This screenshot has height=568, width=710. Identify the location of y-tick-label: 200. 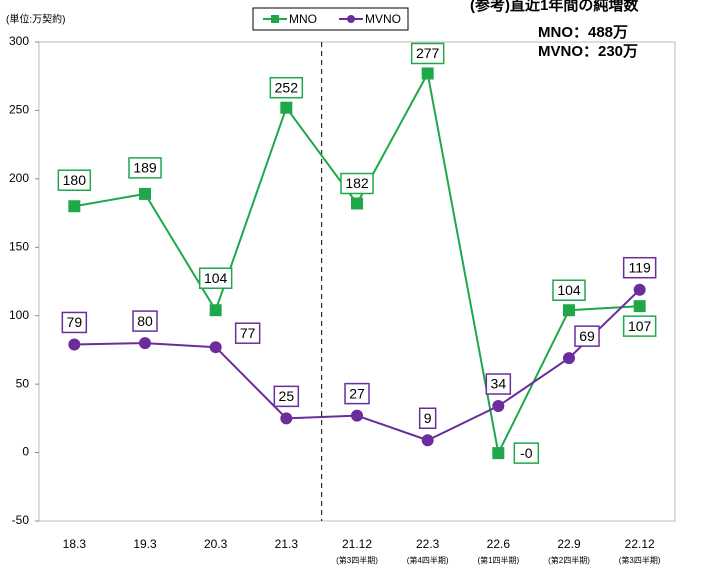
(19, 178).